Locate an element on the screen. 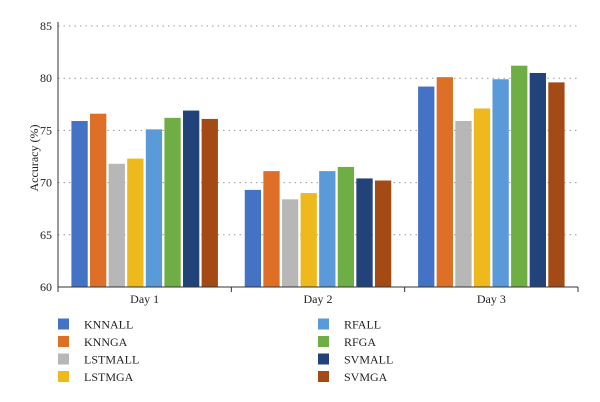  legend-label-knnall: KNNALL is located at coordinates (108, 325).